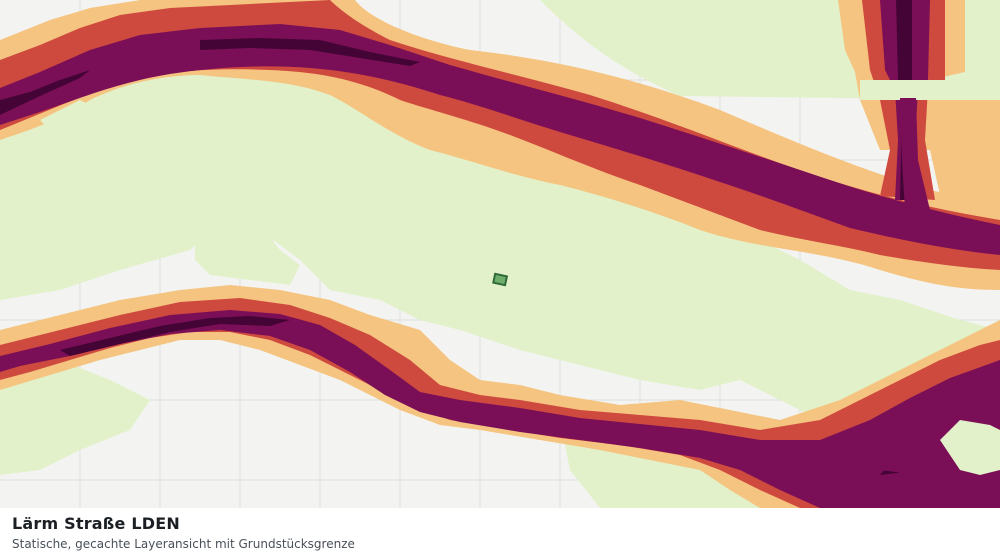 The width and height of the screenshot is (1000, 560). What do you see at coordinates (930, 90) in the screenshot?
I see `road-line` at bounding box center [930, 90].